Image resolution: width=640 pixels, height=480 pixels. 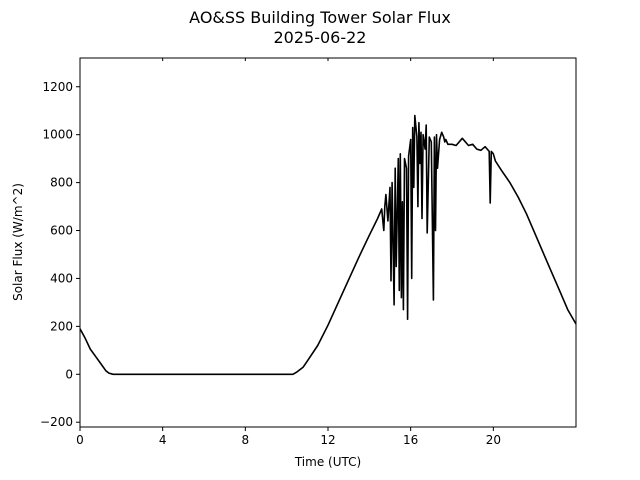 What do you see at coordinates (327, 462) in the screenshot?
I see `x-axis-label: Time (UTC)` at bounding box center [327, 462].